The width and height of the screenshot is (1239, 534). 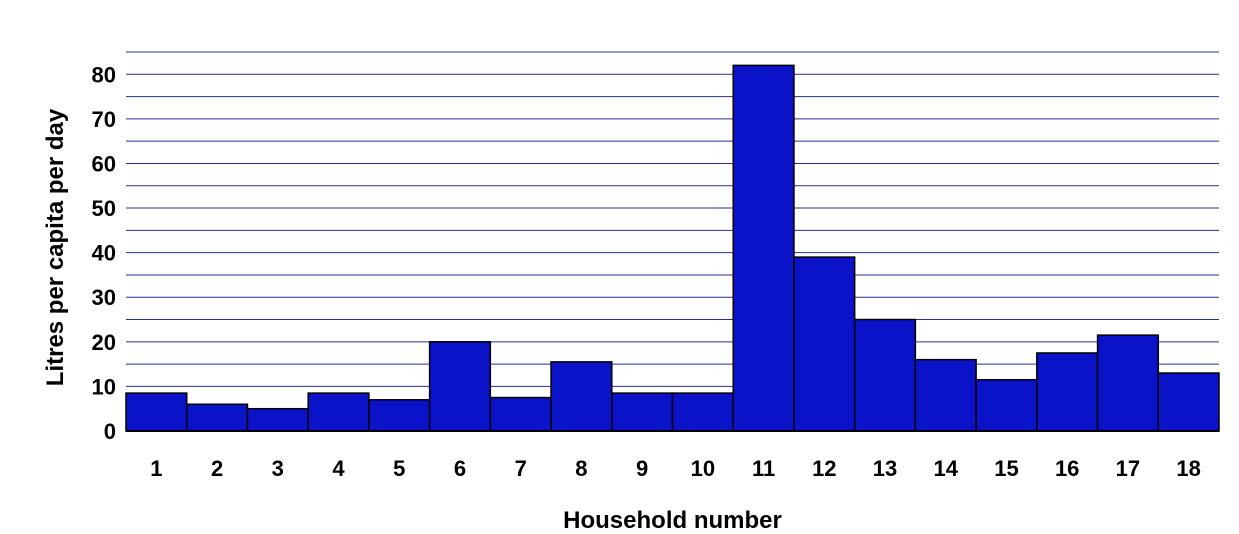 I want to click on x-tick-label: 7, so click(x=521, y=468).